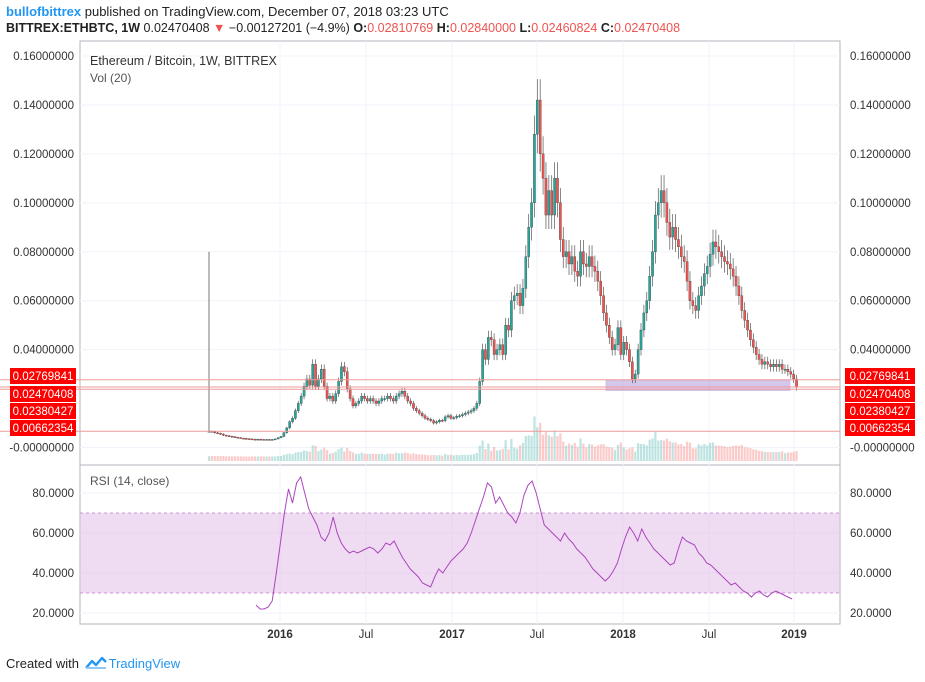 The height and width of the screenshot is (682, 925). What do you see at coordinates (607, 28) in the screenshot?
I see `close-label: C:` at bounding box center [607, 28].